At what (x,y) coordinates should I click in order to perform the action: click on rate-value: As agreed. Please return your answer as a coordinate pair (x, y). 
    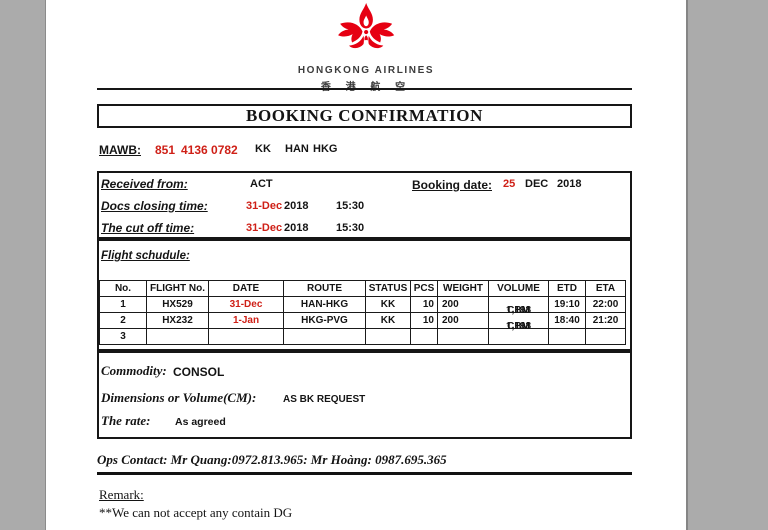
    Looking at the image, I should click on (200, 422).